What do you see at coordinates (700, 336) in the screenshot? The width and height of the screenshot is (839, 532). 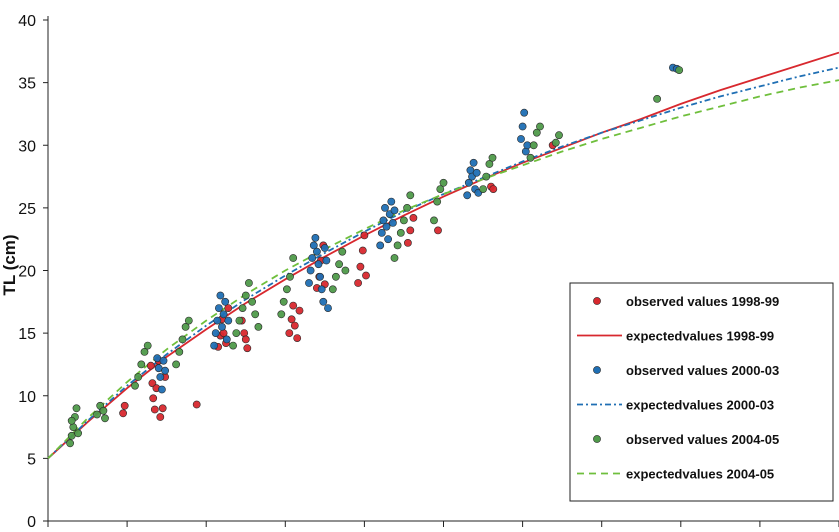 I see `legend-label: expectedvalues 1998-99` at bounding box center [700, 336].